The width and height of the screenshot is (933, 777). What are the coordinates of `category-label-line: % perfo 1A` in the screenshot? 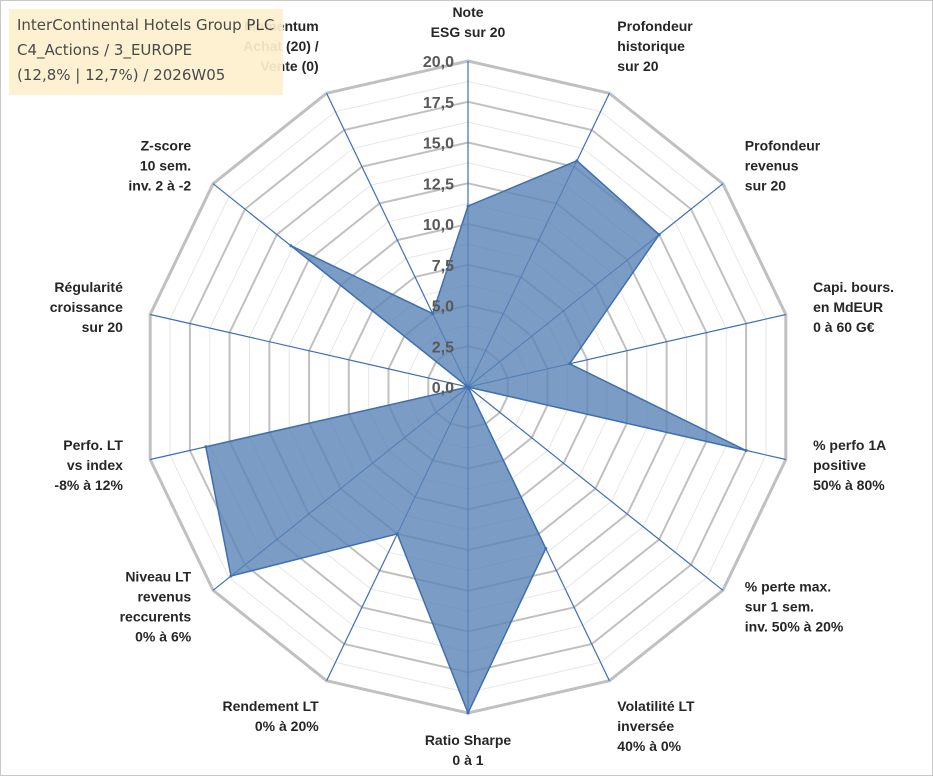 It's located at (849, 445).